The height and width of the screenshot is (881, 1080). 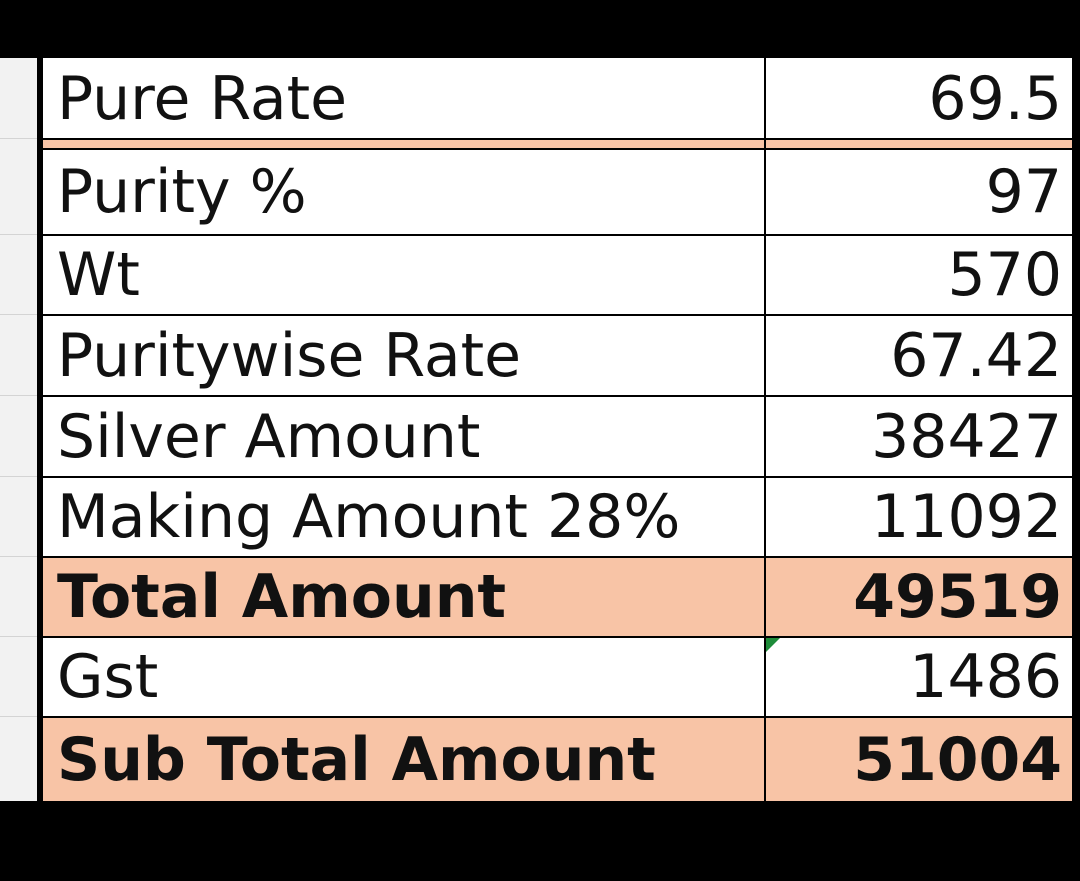 What do you see at coordinates (773, 645) in the screenshot?
I see `comment-indicator-icon` at bounding box center [773, 645].